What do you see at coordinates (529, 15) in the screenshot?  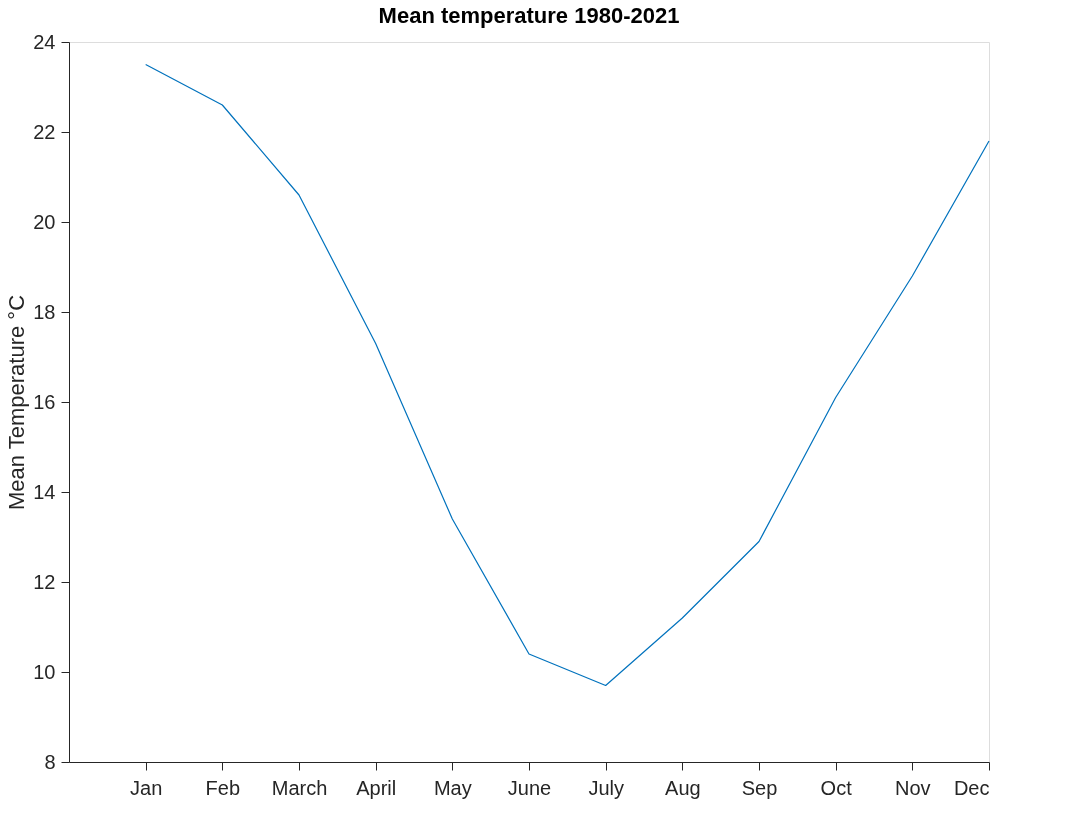 I see `chart-title: Mean temperature 1980-2021` at bounding box center [529, 15].